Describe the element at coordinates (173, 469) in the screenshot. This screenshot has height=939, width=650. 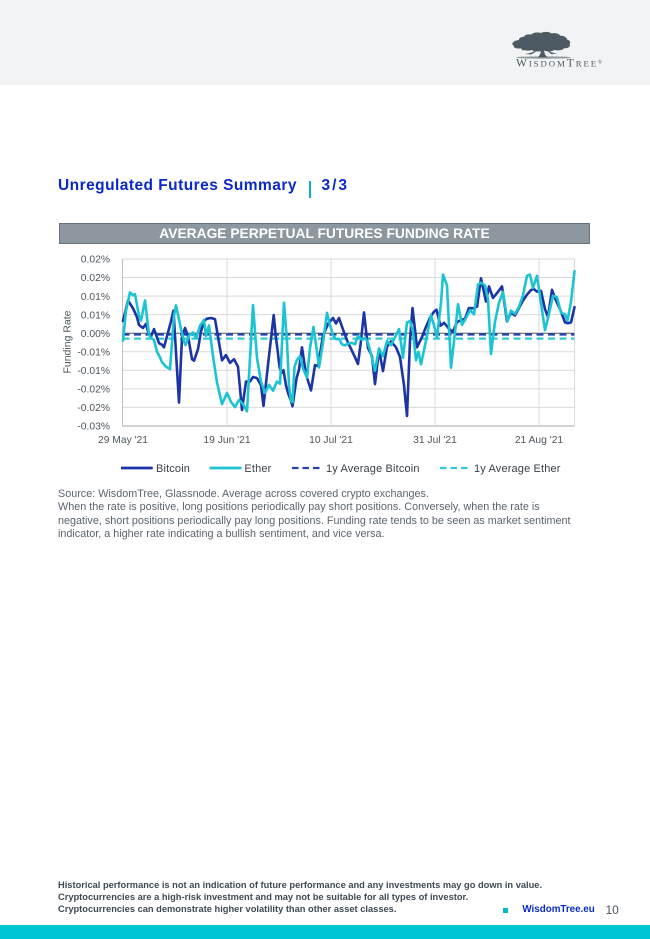
I see `svg-text: Bitcoin` at that location.